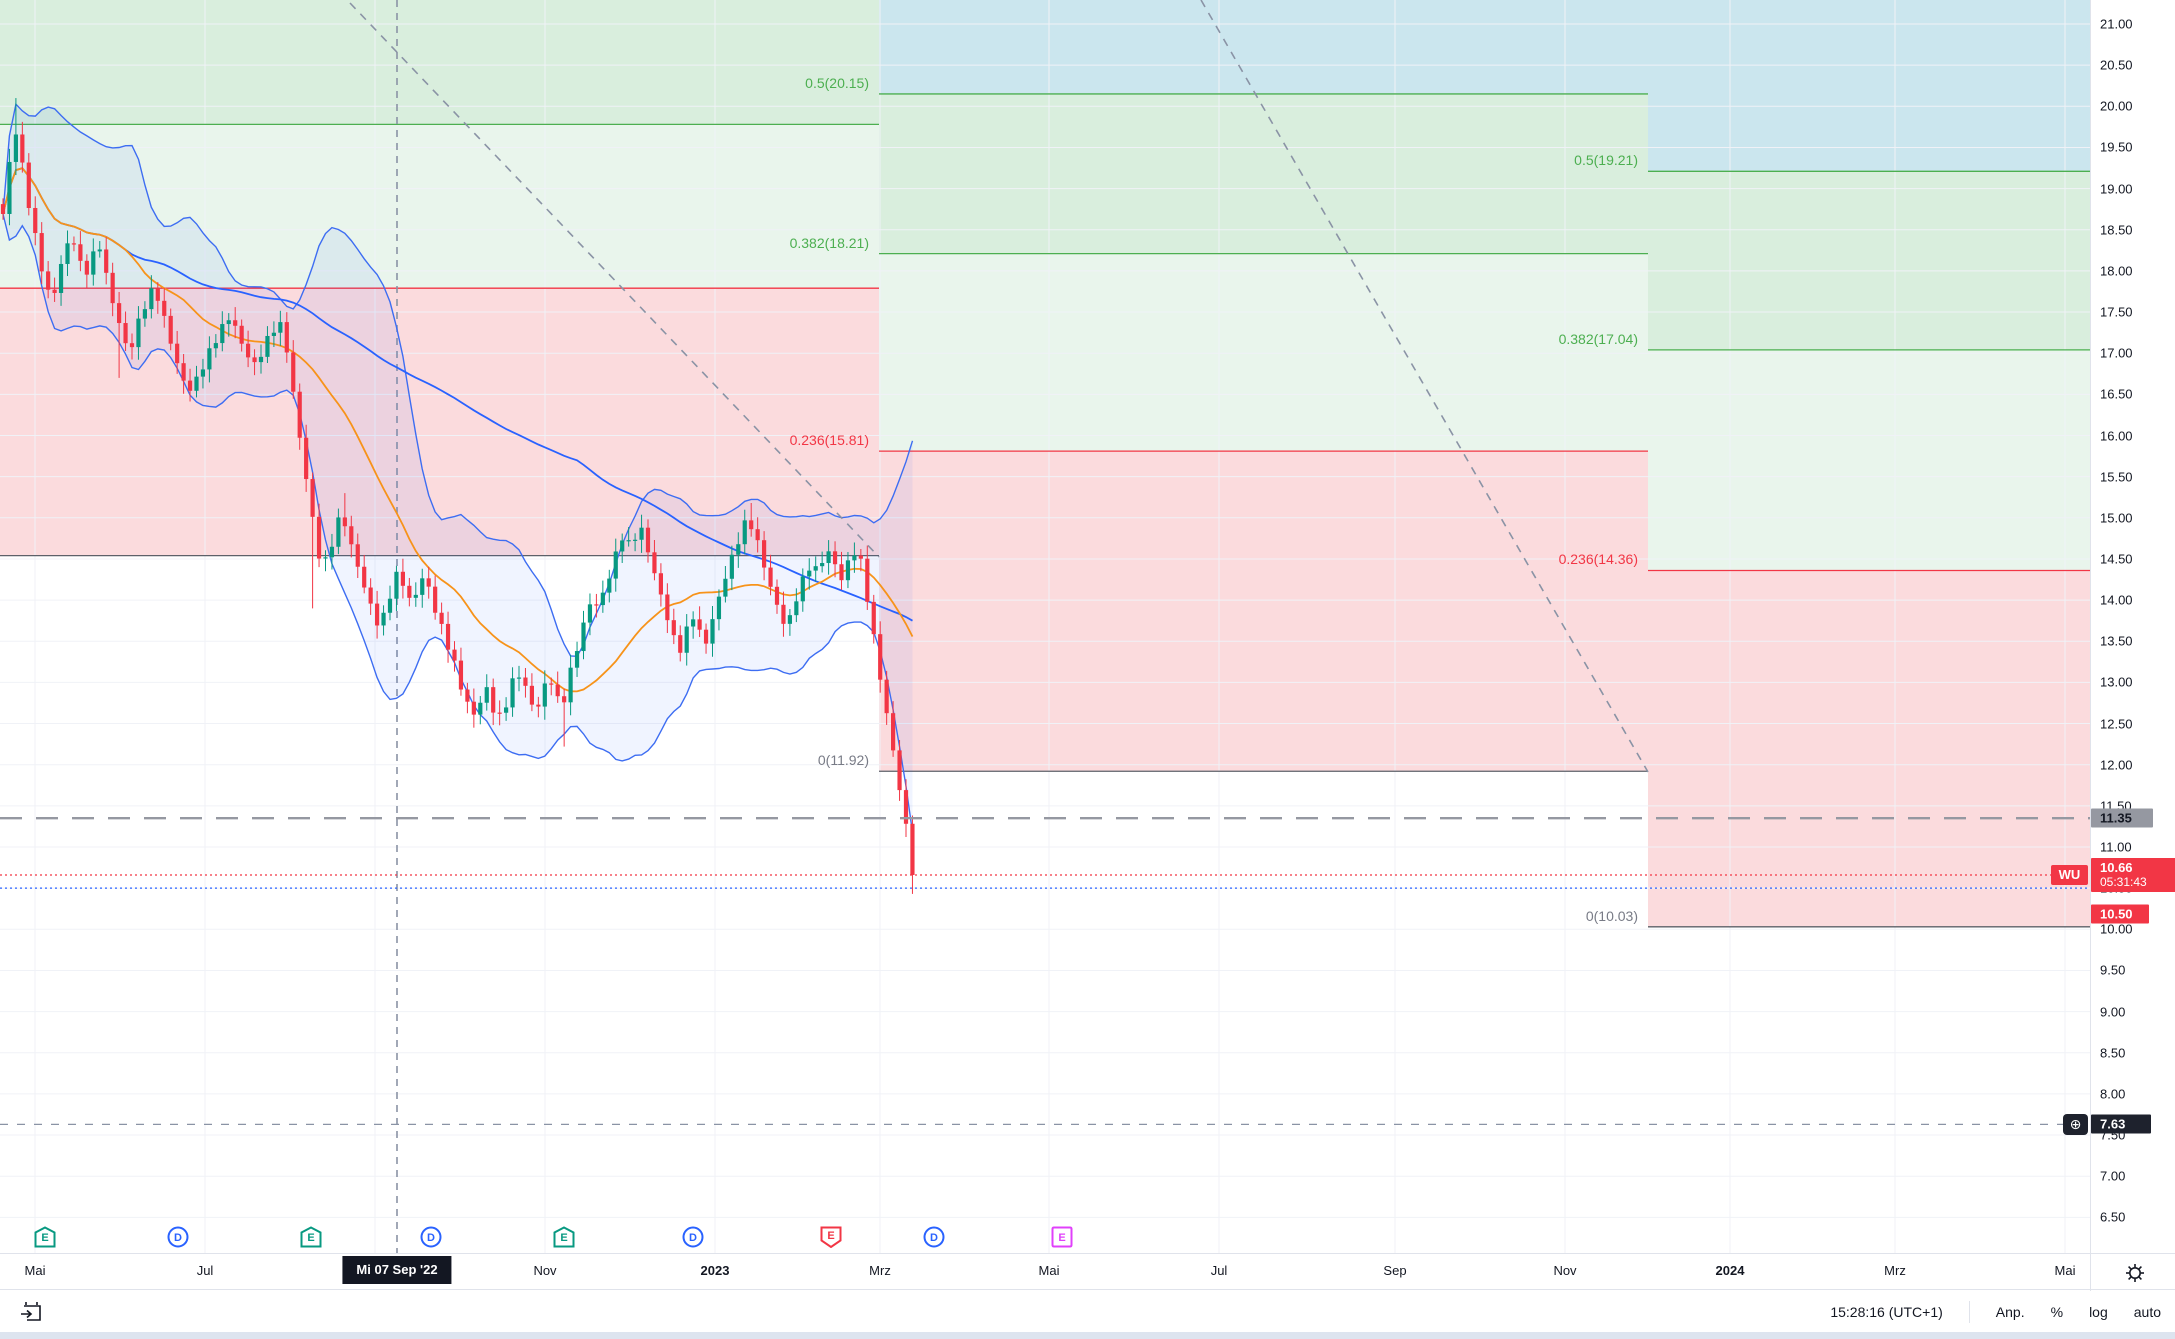 Image resolution: width=2175 pixels, height=1339 pixels. What do you see at coordinates (2120, 914) in the screenshot?
I see `price-badge: 10.50` at bounding box center [2120, 914].